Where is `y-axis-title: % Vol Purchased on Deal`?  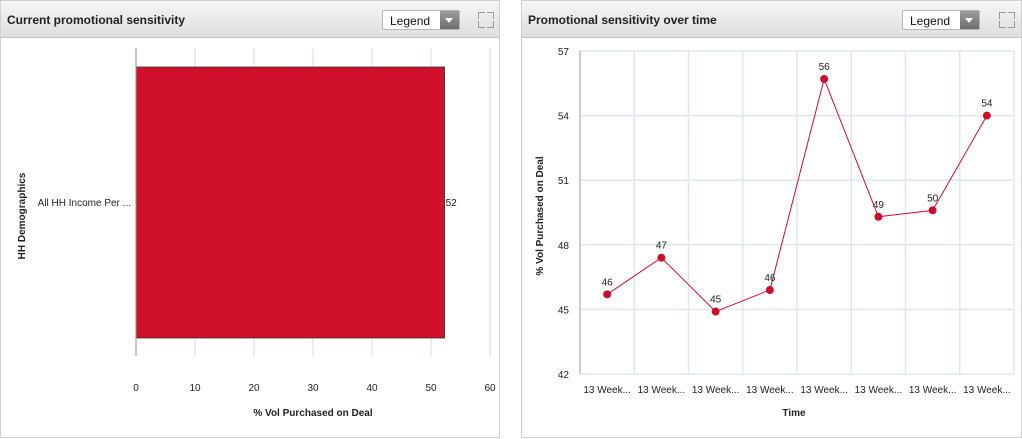
y-axis-title: % Vol Purchased on Deal is located at coordinates (540, 216).